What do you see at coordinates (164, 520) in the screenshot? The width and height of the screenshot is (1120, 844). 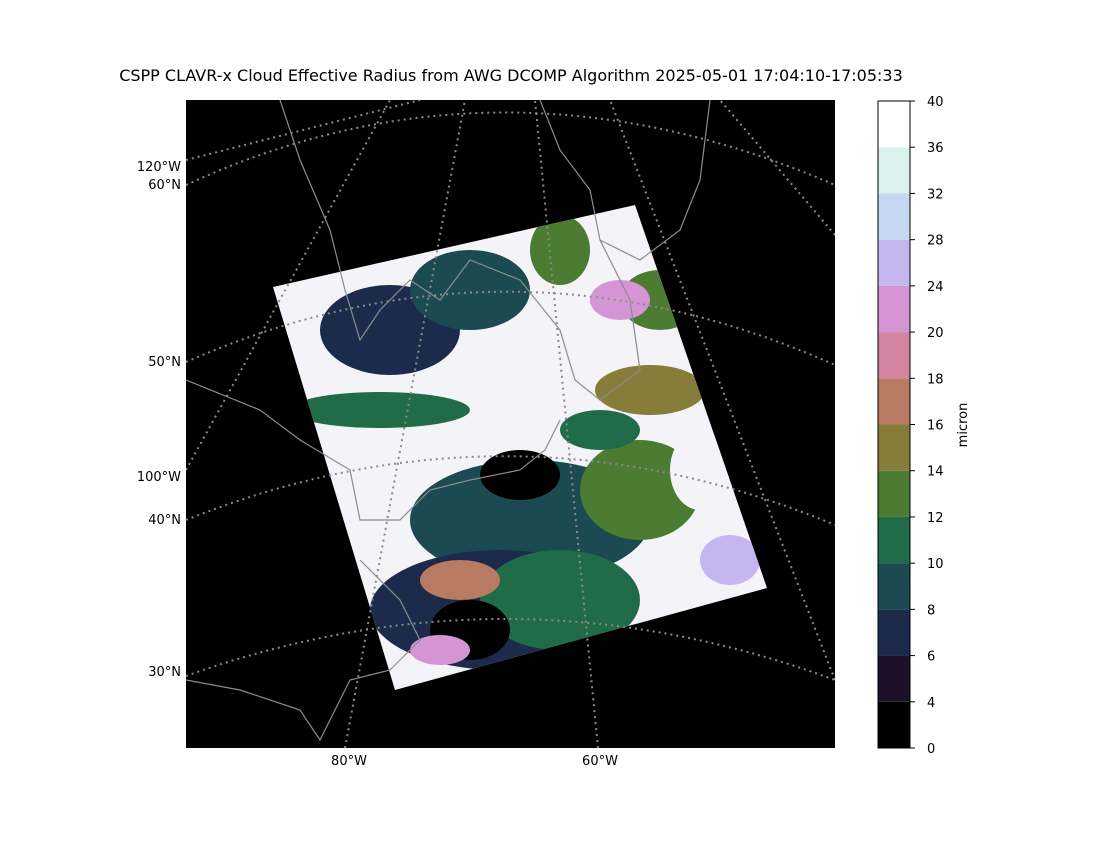 I see `graticule-label: 40°N` at bounding box center [164, 520].